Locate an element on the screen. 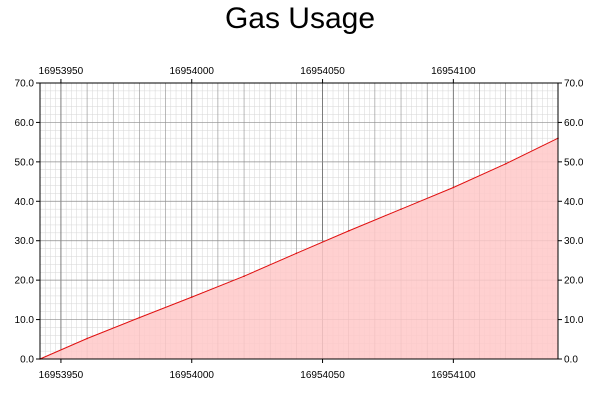 The height and width of the screenshot is (400, 600). y-tick-label-left: 70.0 is located at coordinates (25, 84).